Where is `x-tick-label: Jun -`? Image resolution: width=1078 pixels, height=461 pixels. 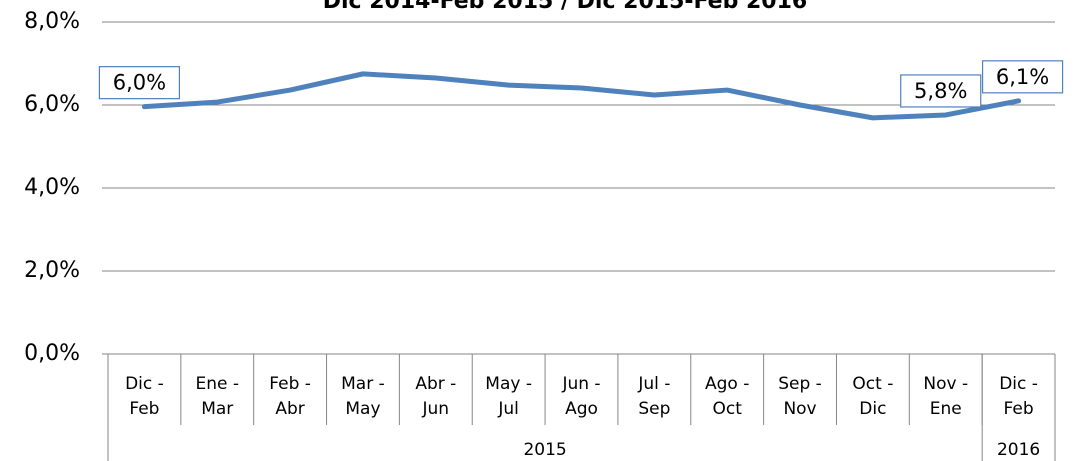 x-tick-label: Jun - is located at coordinates (580, 384).